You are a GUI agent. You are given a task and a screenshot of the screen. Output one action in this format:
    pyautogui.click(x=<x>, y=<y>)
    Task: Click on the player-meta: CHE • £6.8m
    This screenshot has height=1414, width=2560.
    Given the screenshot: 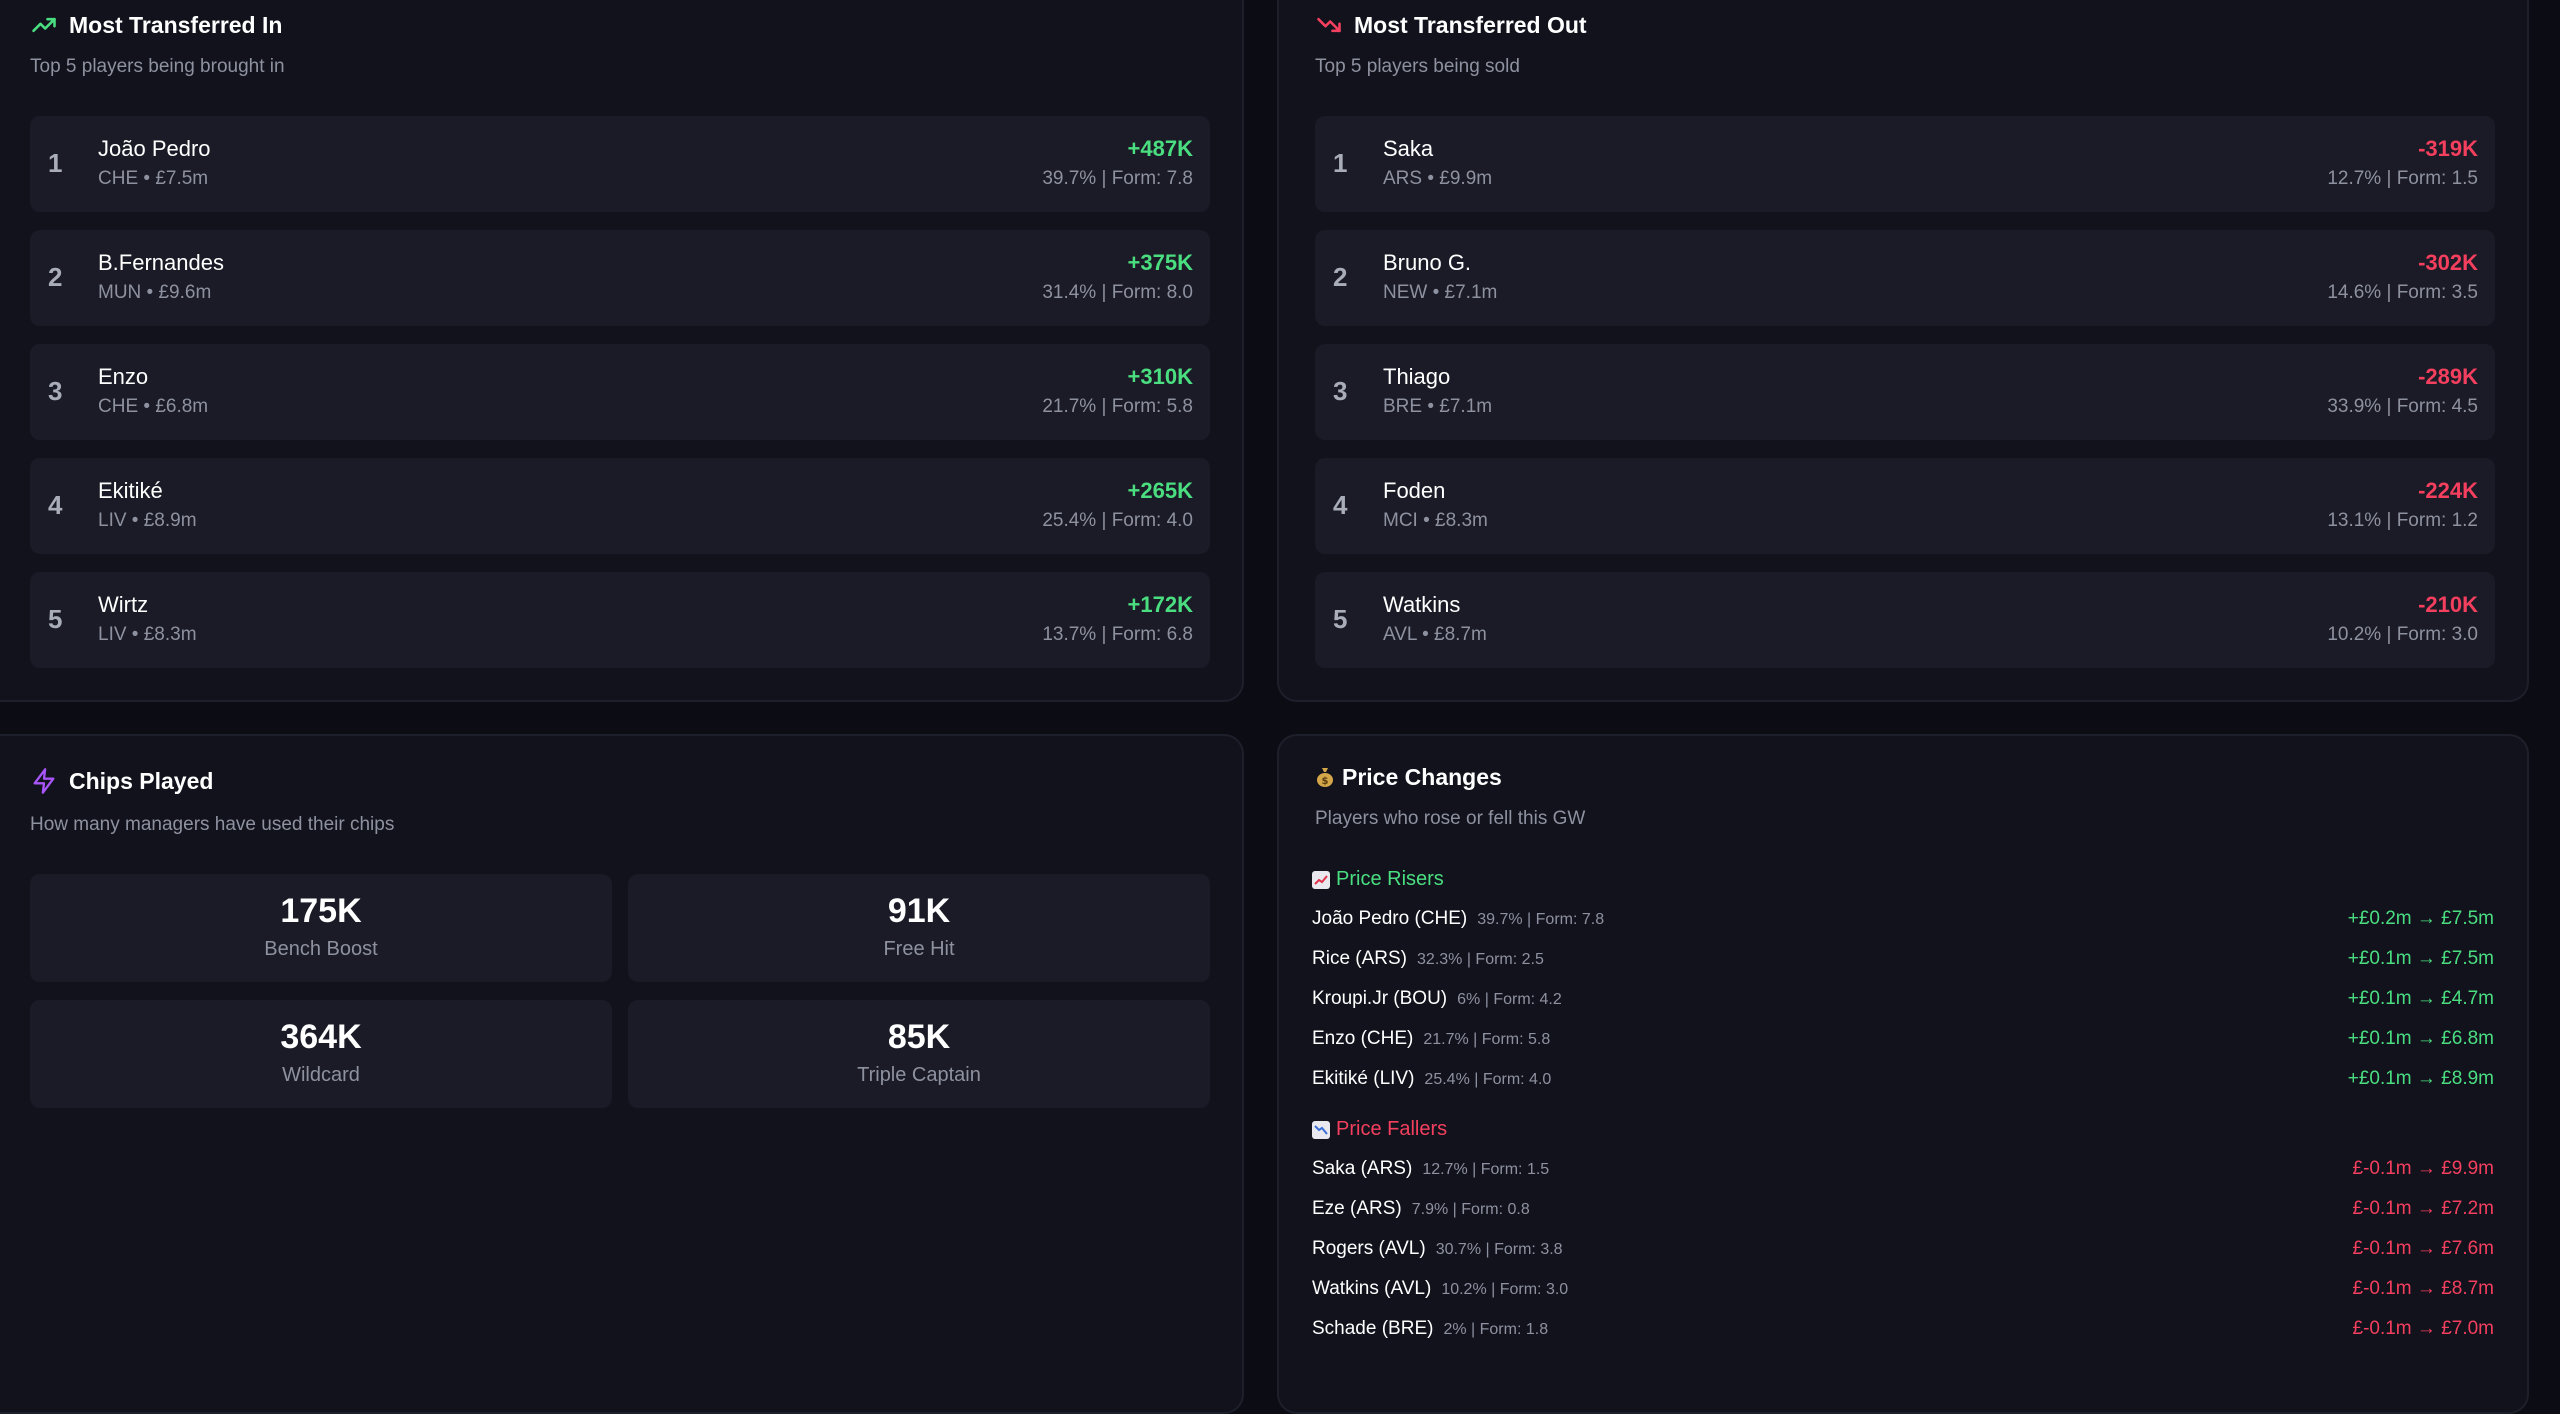 What is the action you would take?
    pyautogui.click(x=153, y=406)
    